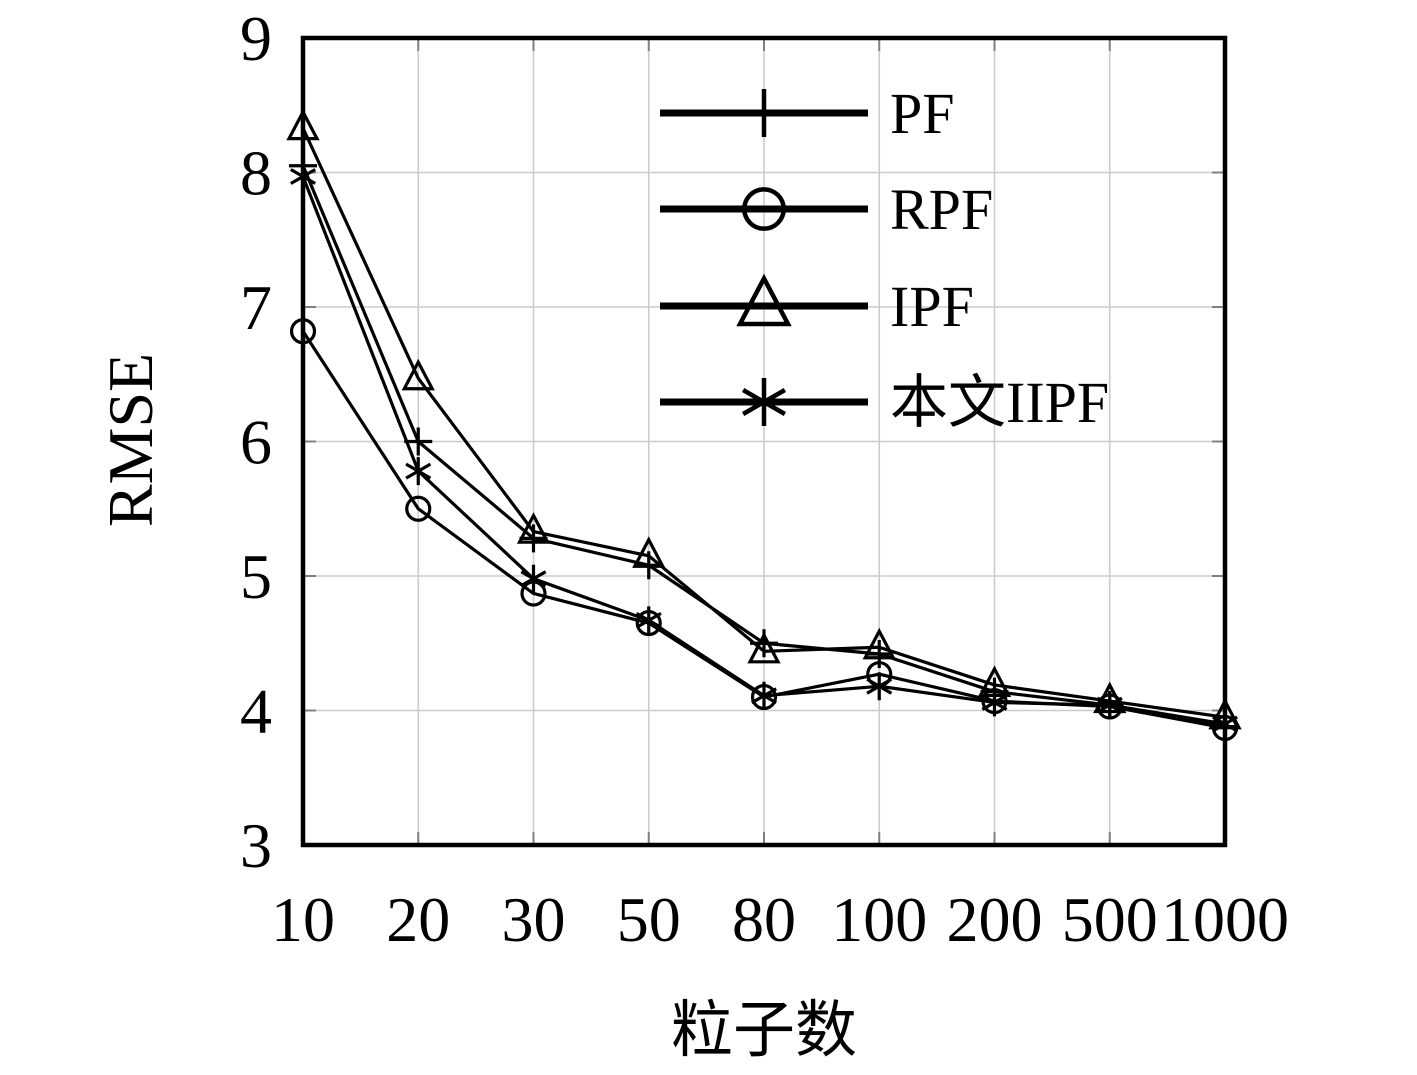 This screenshot has height=1075, width=1417. What do you see at coordinates (764, 1031) in the screenshot?
I see `x-axis-title: 粒子数` at bounding box center [764, 1031].